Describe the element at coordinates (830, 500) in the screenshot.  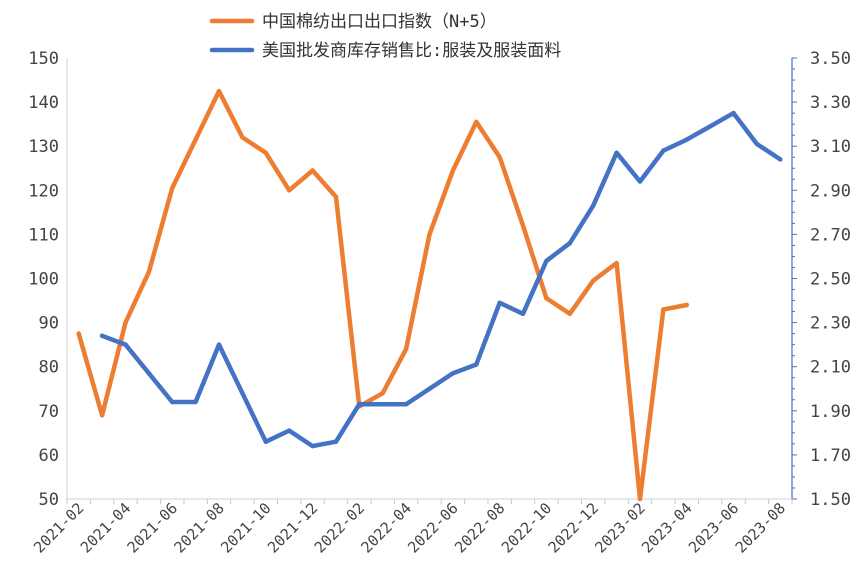
I see `right-y-tick-label: 1.50` at that location.